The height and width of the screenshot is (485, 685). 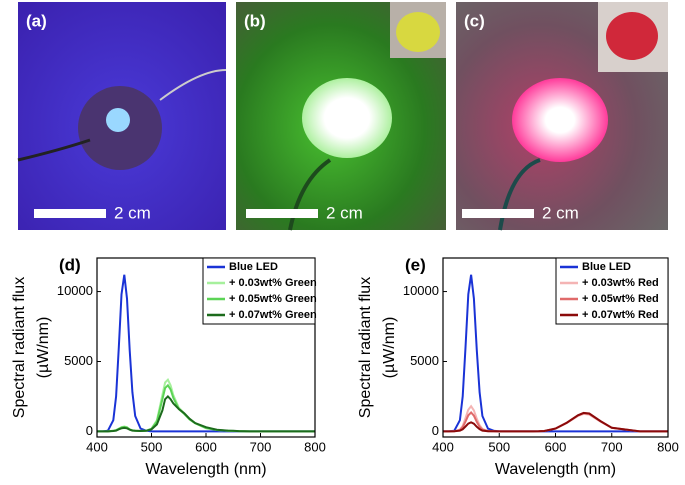 What do you see at coordinates (620, 283) in the screenshot?
I see `legend-label: + 0.03wt% Red` at bounding box center [620, 283].